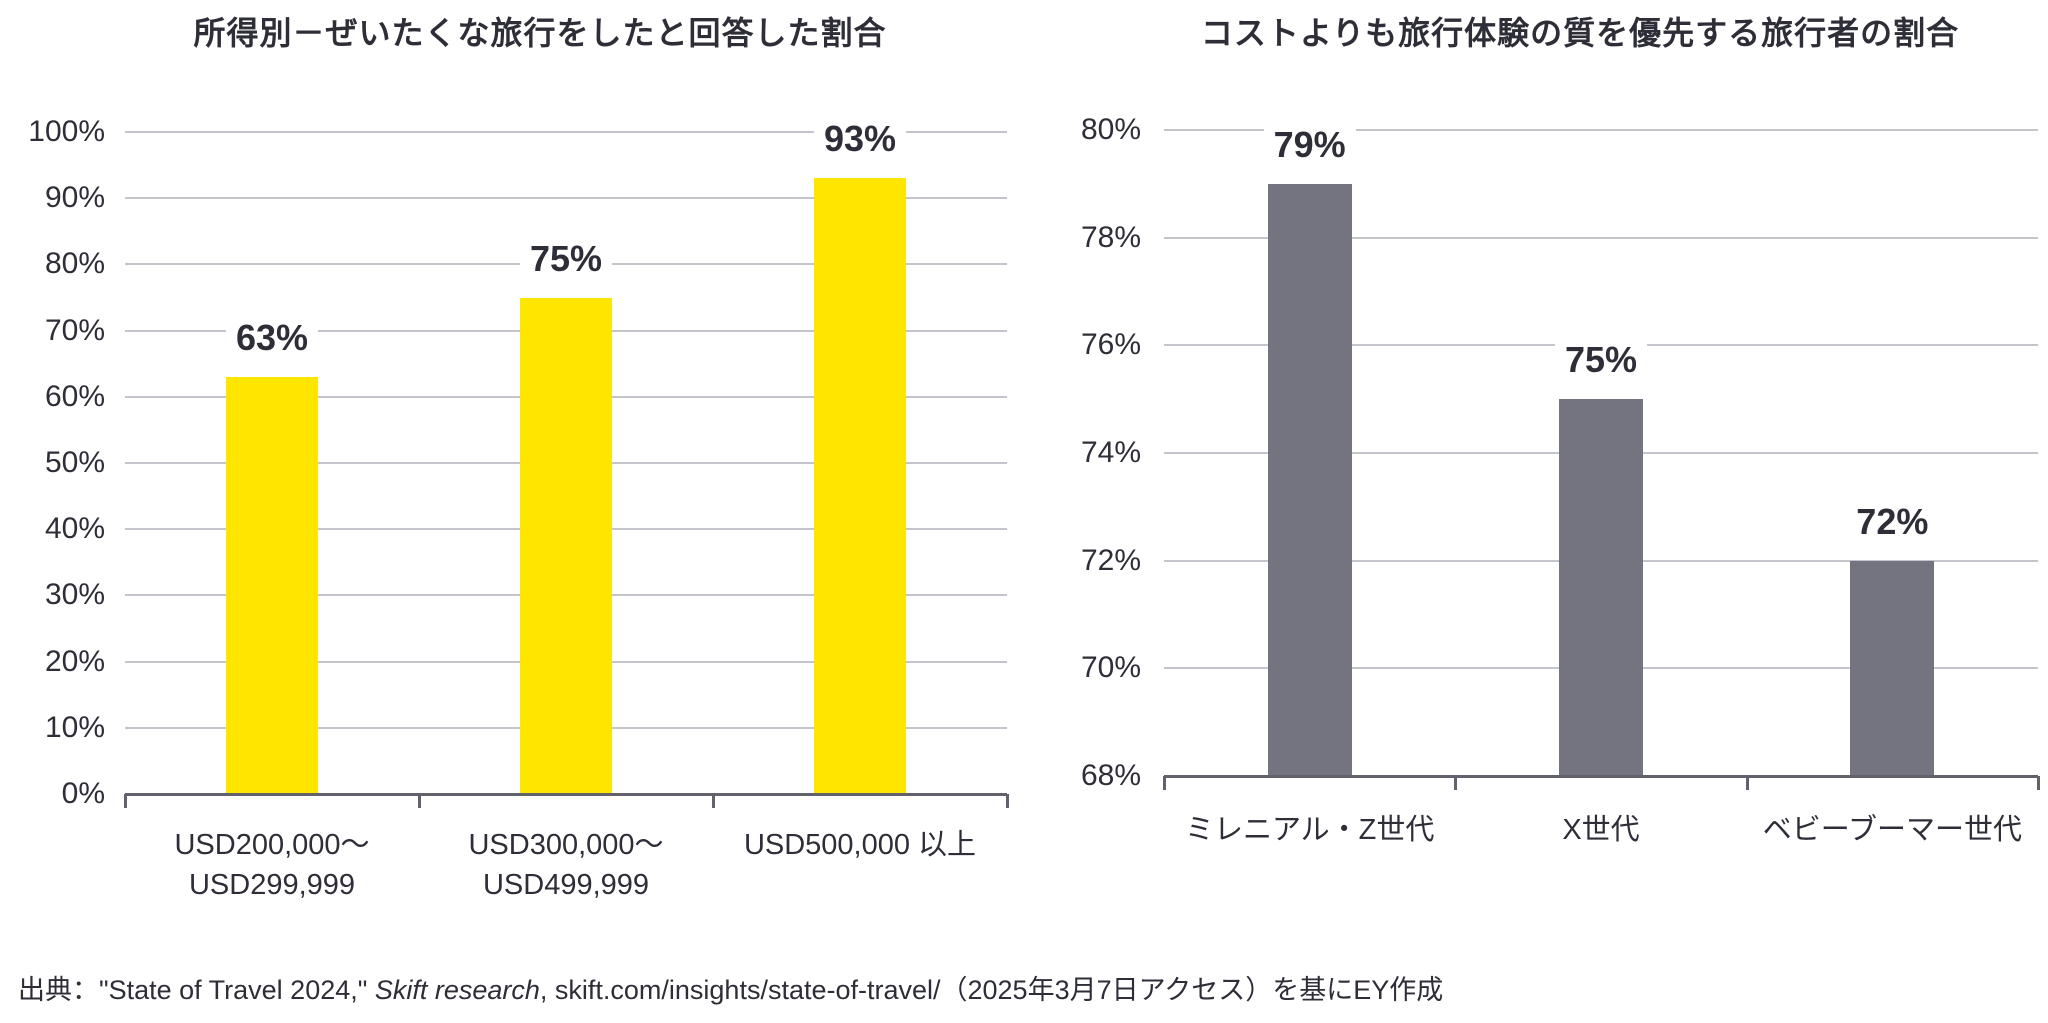  I want to click on source-text-prefix: 出典："State of Travel 2024,", so click(196, 990).